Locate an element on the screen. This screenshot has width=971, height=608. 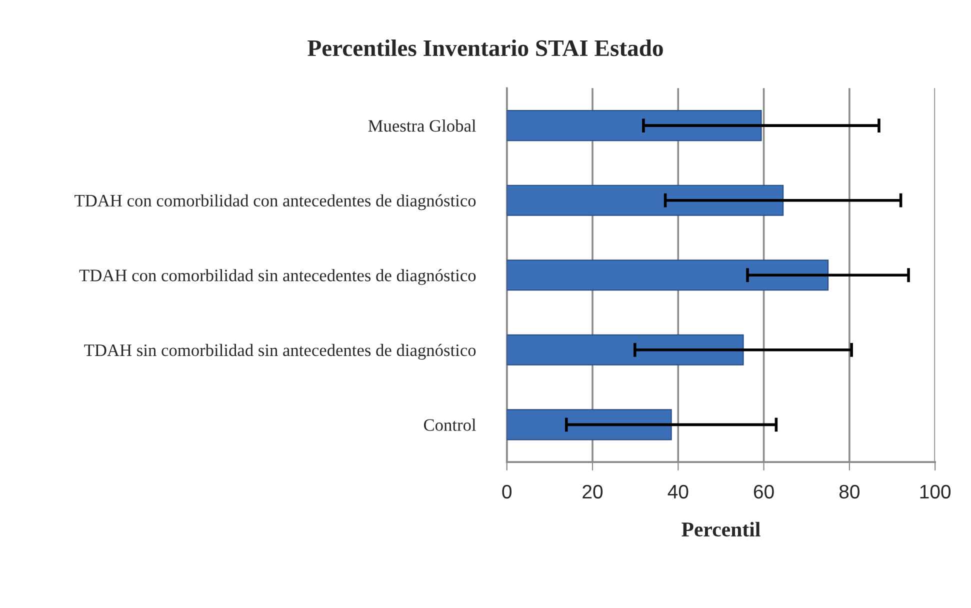
chart-title: Percentiles Inventario STAI Estado is located at coordinates (485, 48).